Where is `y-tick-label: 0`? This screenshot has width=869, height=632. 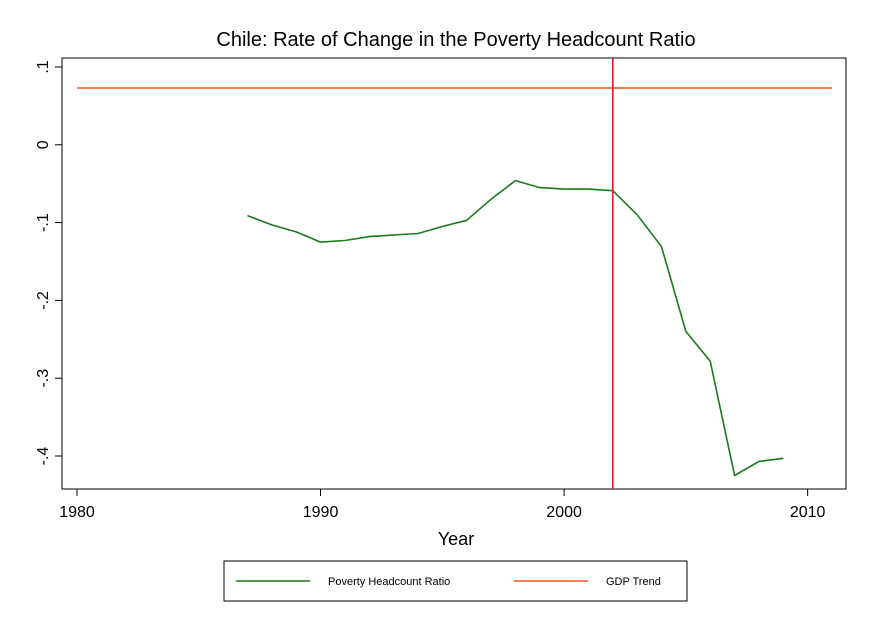 y-tick-label: 0 is located at coordinates (43, 144).